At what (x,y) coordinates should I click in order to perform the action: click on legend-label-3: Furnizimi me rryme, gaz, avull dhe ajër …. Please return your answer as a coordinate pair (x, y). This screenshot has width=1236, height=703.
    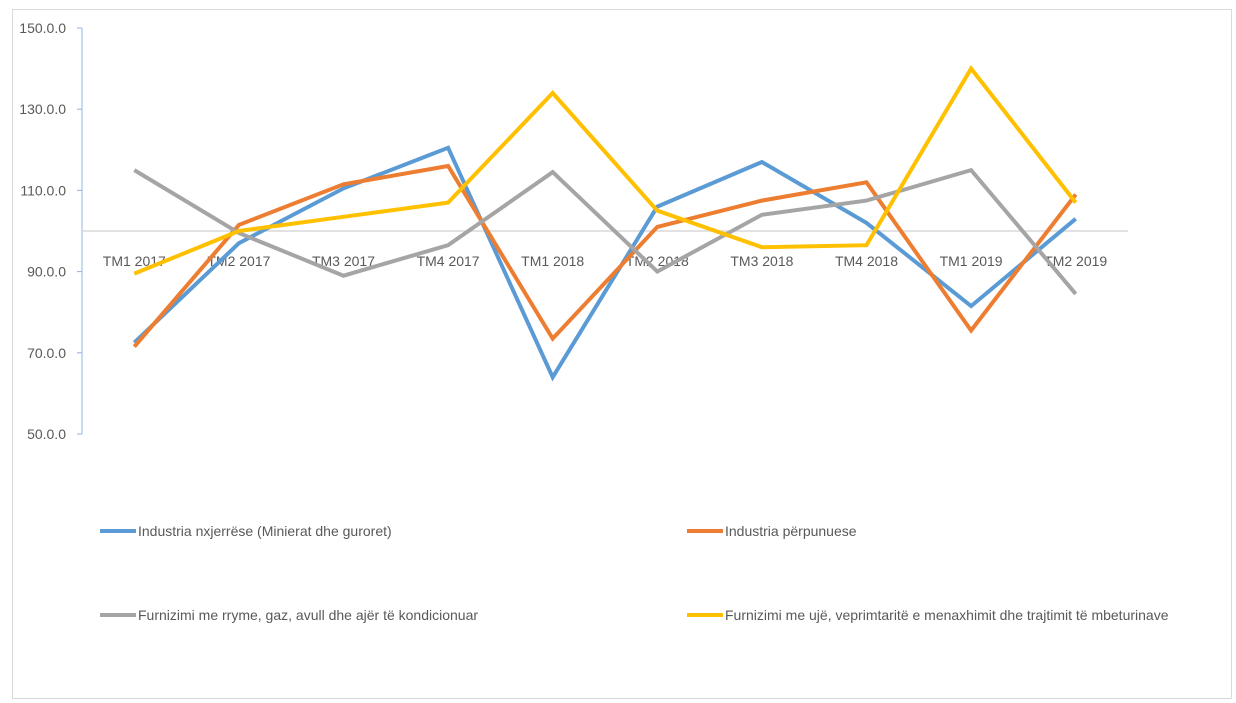
    Looking at the image, I should click on (308, 615).